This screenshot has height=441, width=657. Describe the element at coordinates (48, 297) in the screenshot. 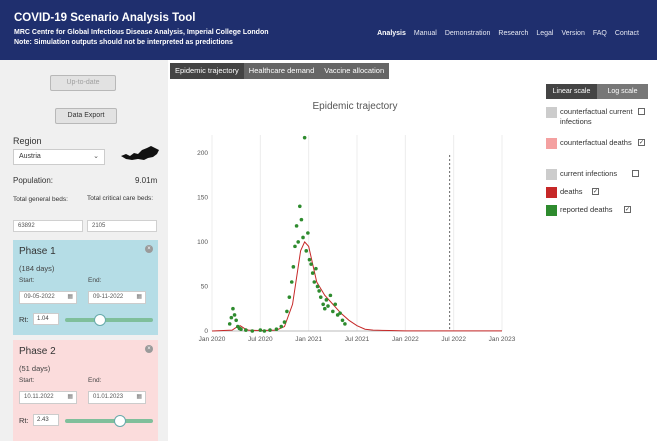

I see `start-date-input: 09-05-2022 ▦` at that location.